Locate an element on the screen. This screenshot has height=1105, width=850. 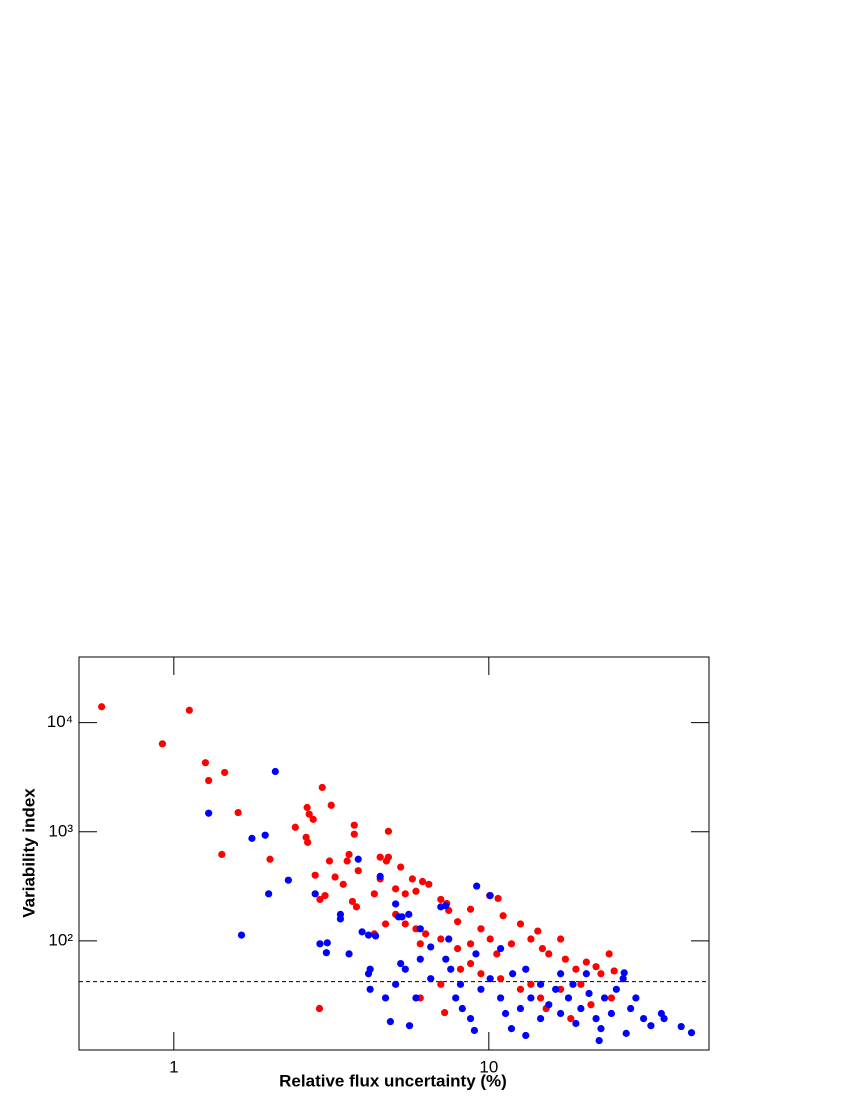
x-tick-label: 10 is located at coordinates (488, 1066).